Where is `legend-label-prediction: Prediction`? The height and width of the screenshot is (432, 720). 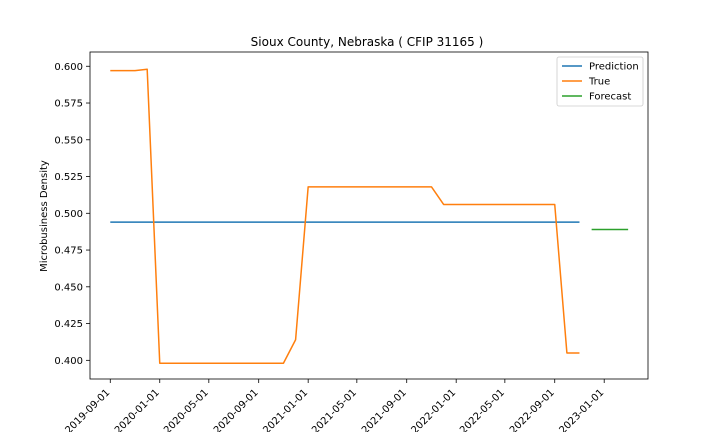
legend-label-prediction: Prediction is located at coordinates (614, 67).